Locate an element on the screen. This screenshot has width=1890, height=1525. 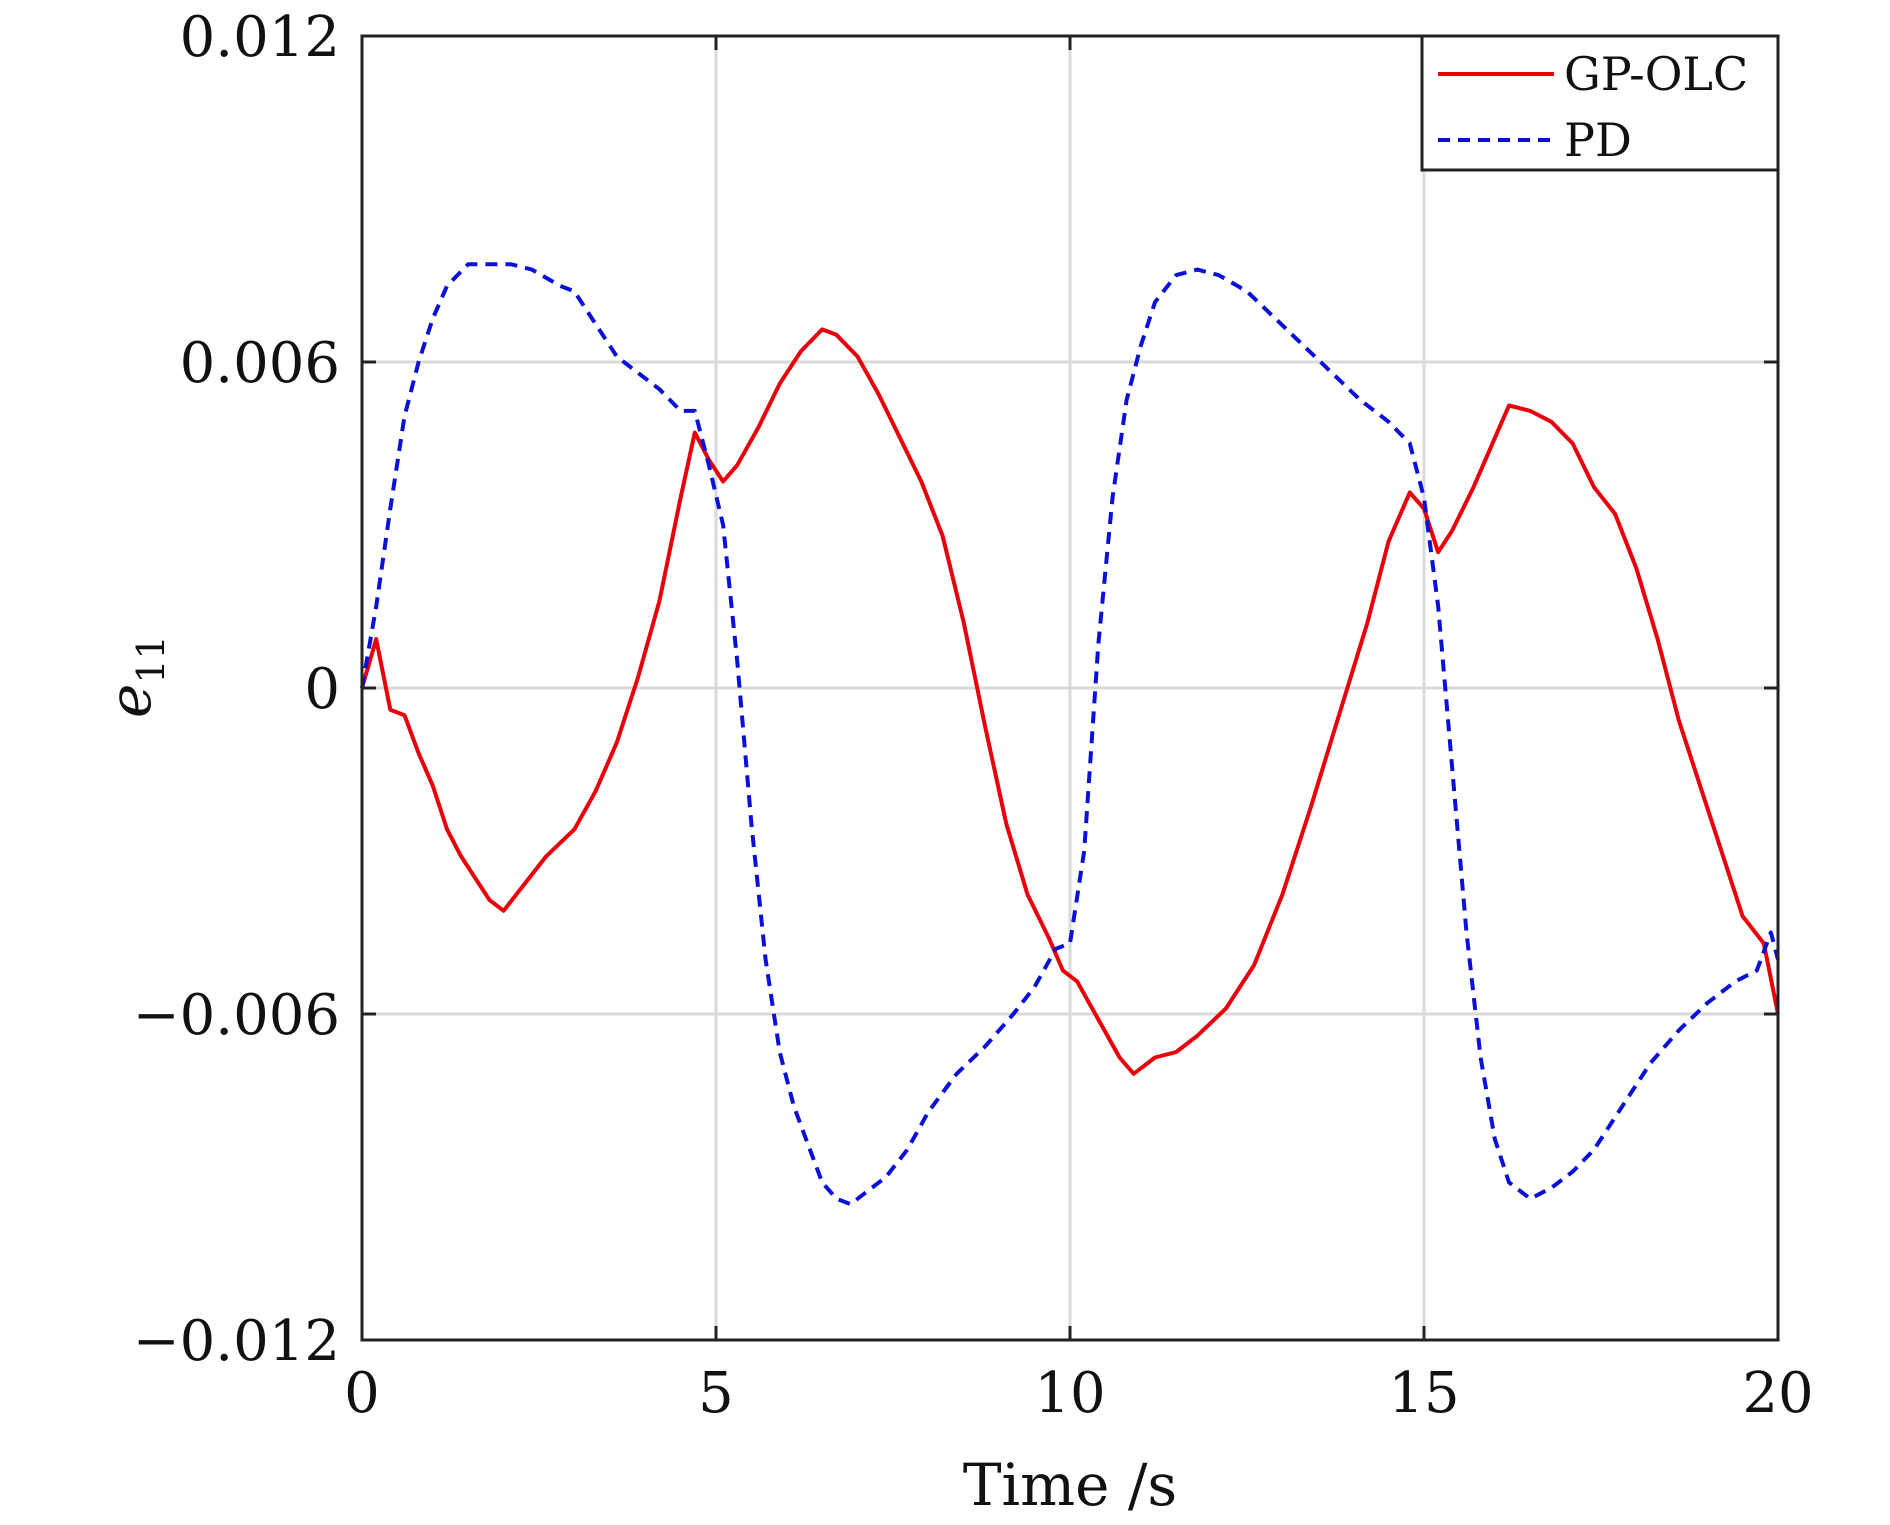
x-axis-label: Time /s is located at coordinates (1070, 1485).